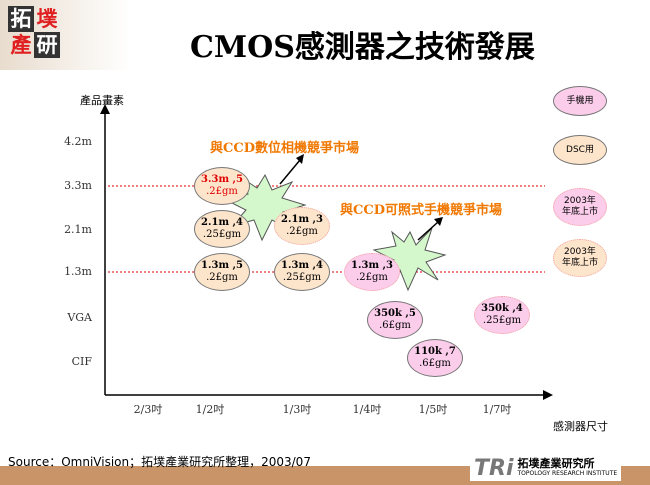 The width and height of the screenshot is (650, 485). What do you see at coordinates (362, 47) in the screenshot?
I see `page-title: CMOS感測器之技術發展` at bounding box center [362, 47].